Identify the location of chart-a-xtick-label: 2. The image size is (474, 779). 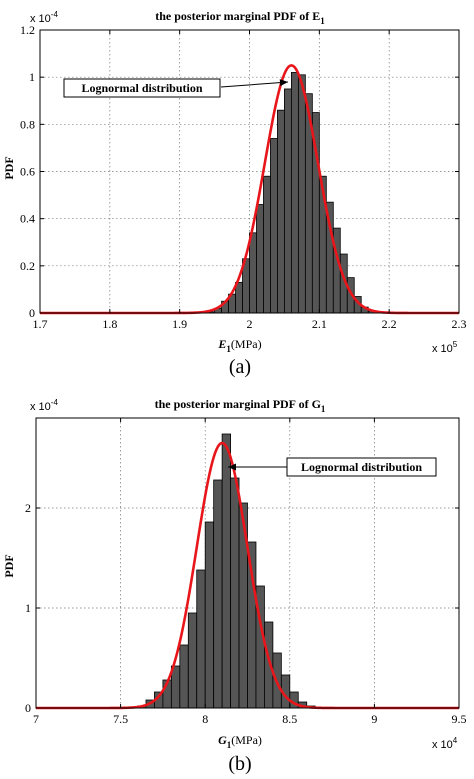
(250, 324).